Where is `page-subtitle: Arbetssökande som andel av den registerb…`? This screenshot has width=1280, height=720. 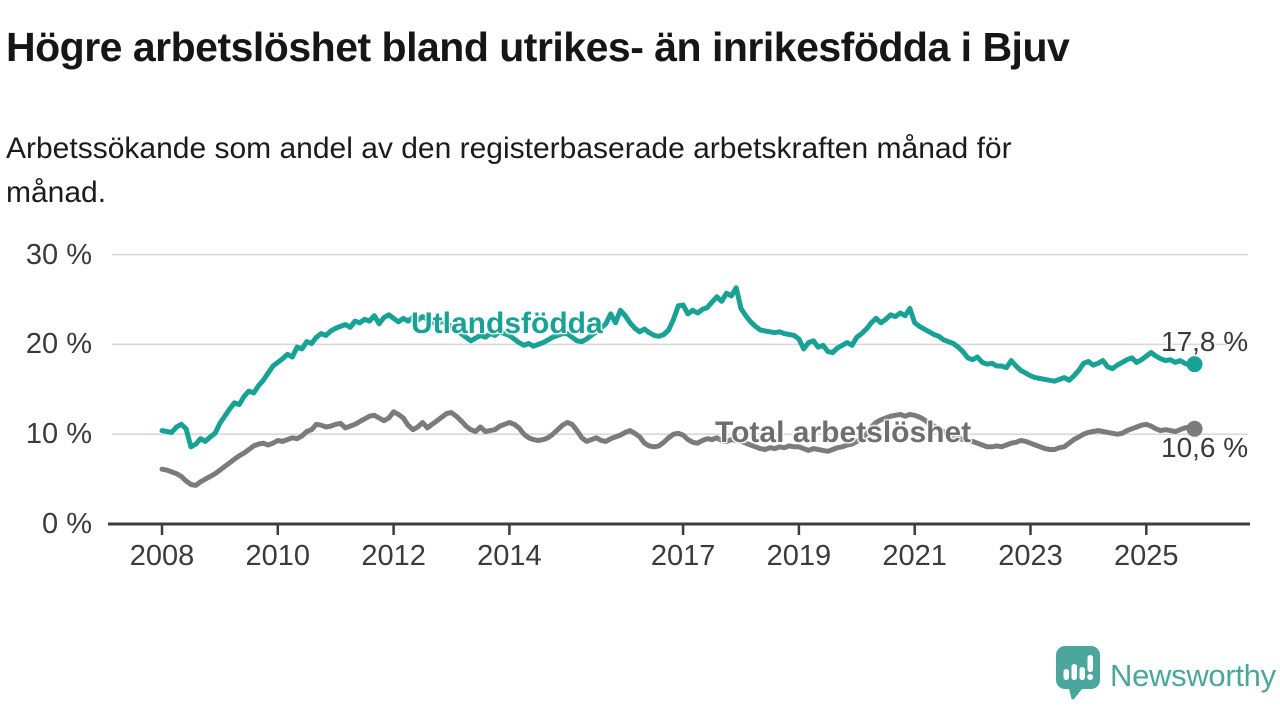 page-subtitle: Arbetssökande som andel av den registerb… is located at coordinates (509, 171).